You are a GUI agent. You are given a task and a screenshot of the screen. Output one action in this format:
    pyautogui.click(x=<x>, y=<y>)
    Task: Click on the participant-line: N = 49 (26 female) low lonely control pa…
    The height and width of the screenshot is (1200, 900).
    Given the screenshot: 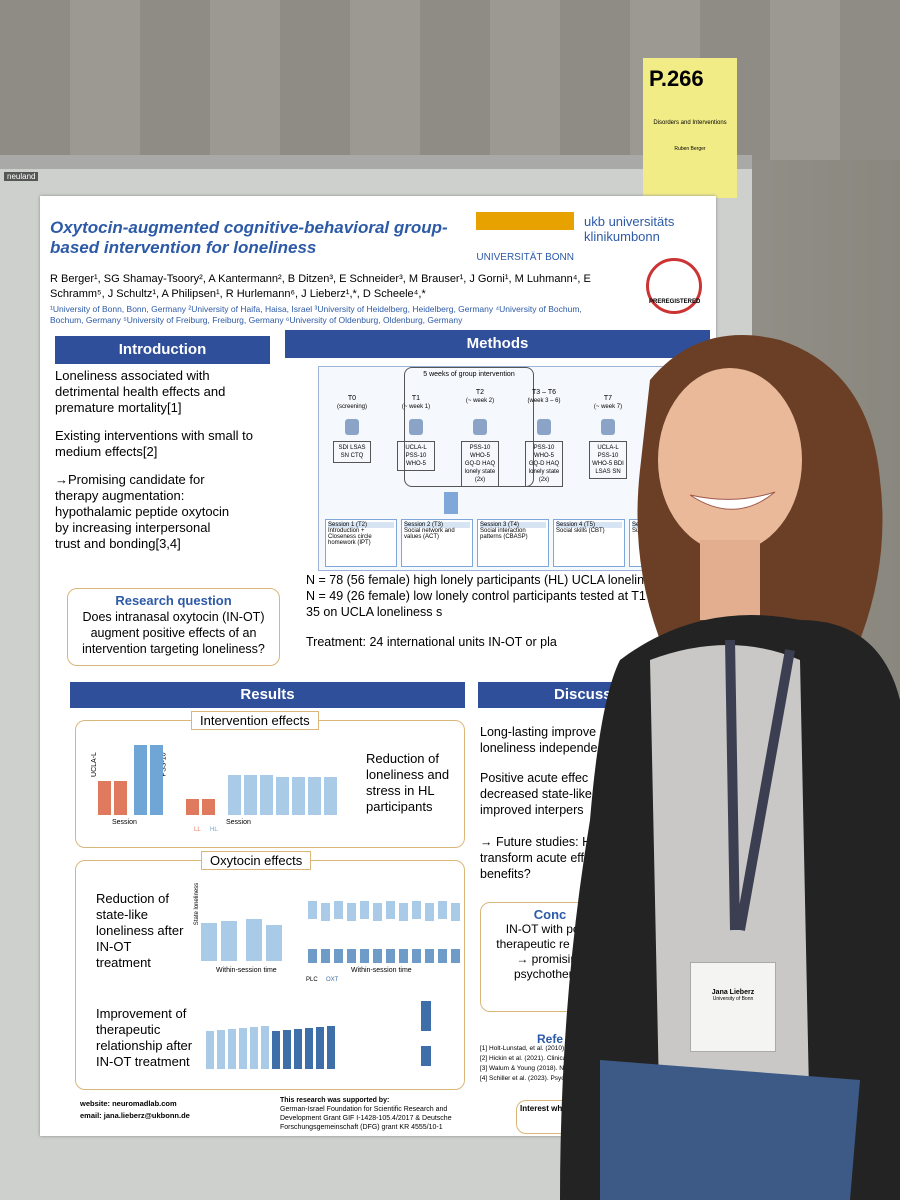 What is the action you would take?
    pyautogui.click(x=504, y=604)
    